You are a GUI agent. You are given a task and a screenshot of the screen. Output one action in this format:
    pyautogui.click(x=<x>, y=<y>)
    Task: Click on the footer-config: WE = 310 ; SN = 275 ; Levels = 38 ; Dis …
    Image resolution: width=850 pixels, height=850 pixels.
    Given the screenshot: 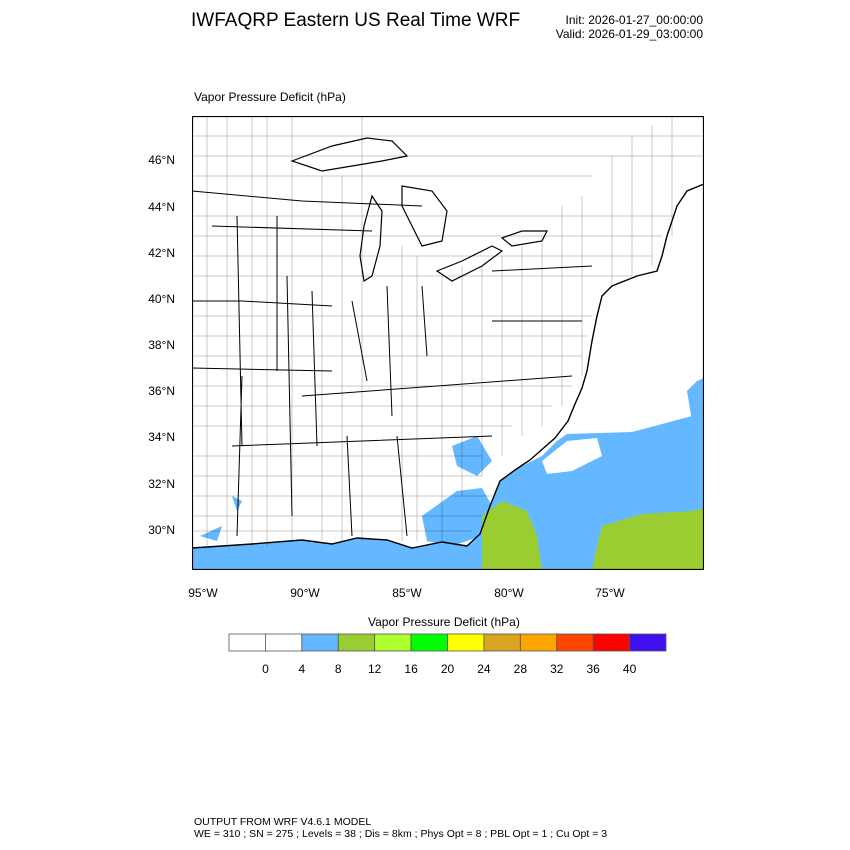 What is the action you would take?
    pyautogui.click(x=401, y=834)
    